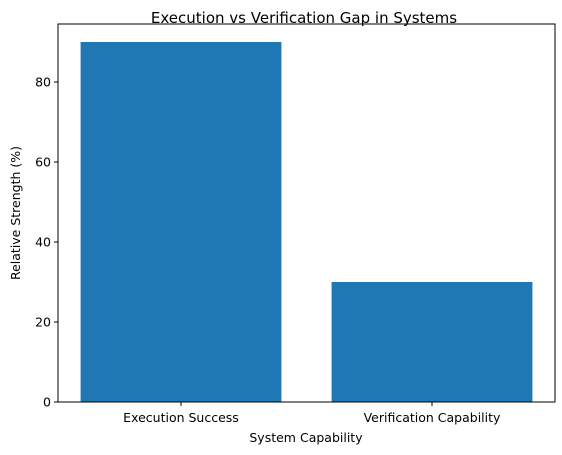 The width and height of the screenshot is (562, 455). What do you see at coordinates (312, 413) in the screenshot?
I see `x-axis-ticks: Execution Success Verification Capability` at bounding box center [312, 413].